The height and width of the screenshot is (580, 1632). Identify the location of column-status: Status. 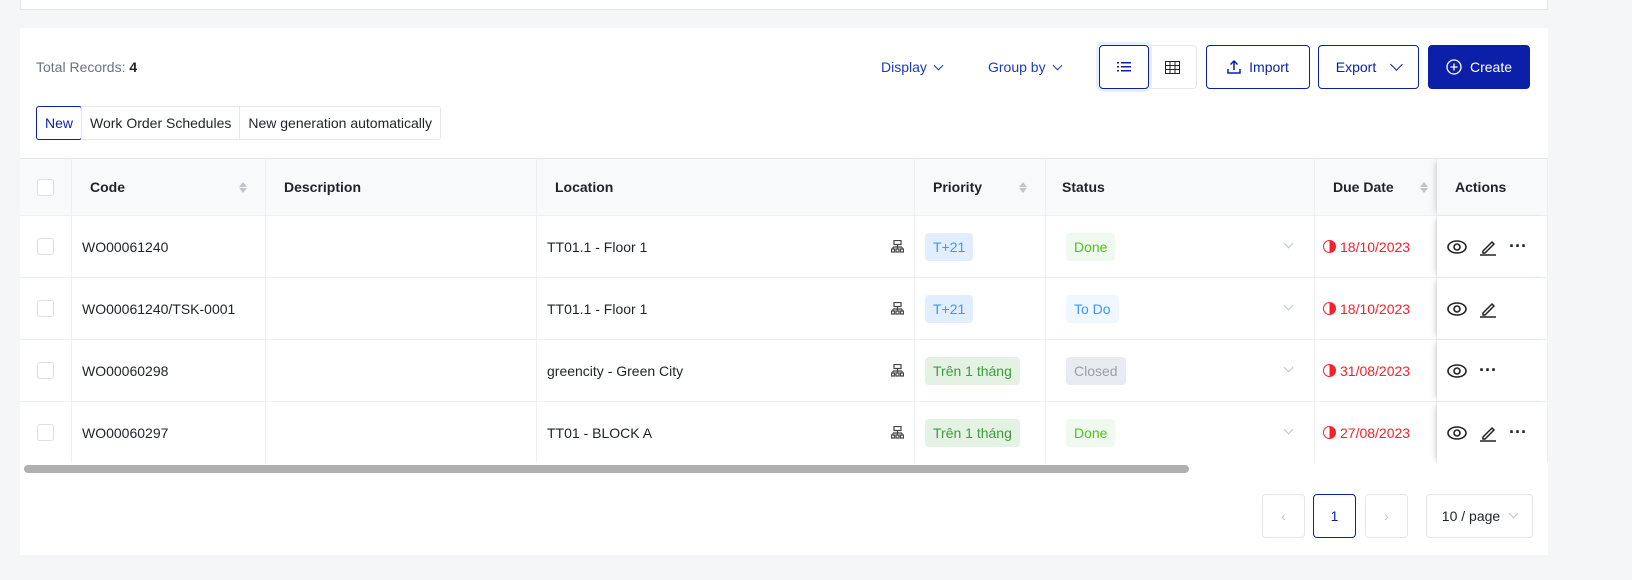
(1180, 187).